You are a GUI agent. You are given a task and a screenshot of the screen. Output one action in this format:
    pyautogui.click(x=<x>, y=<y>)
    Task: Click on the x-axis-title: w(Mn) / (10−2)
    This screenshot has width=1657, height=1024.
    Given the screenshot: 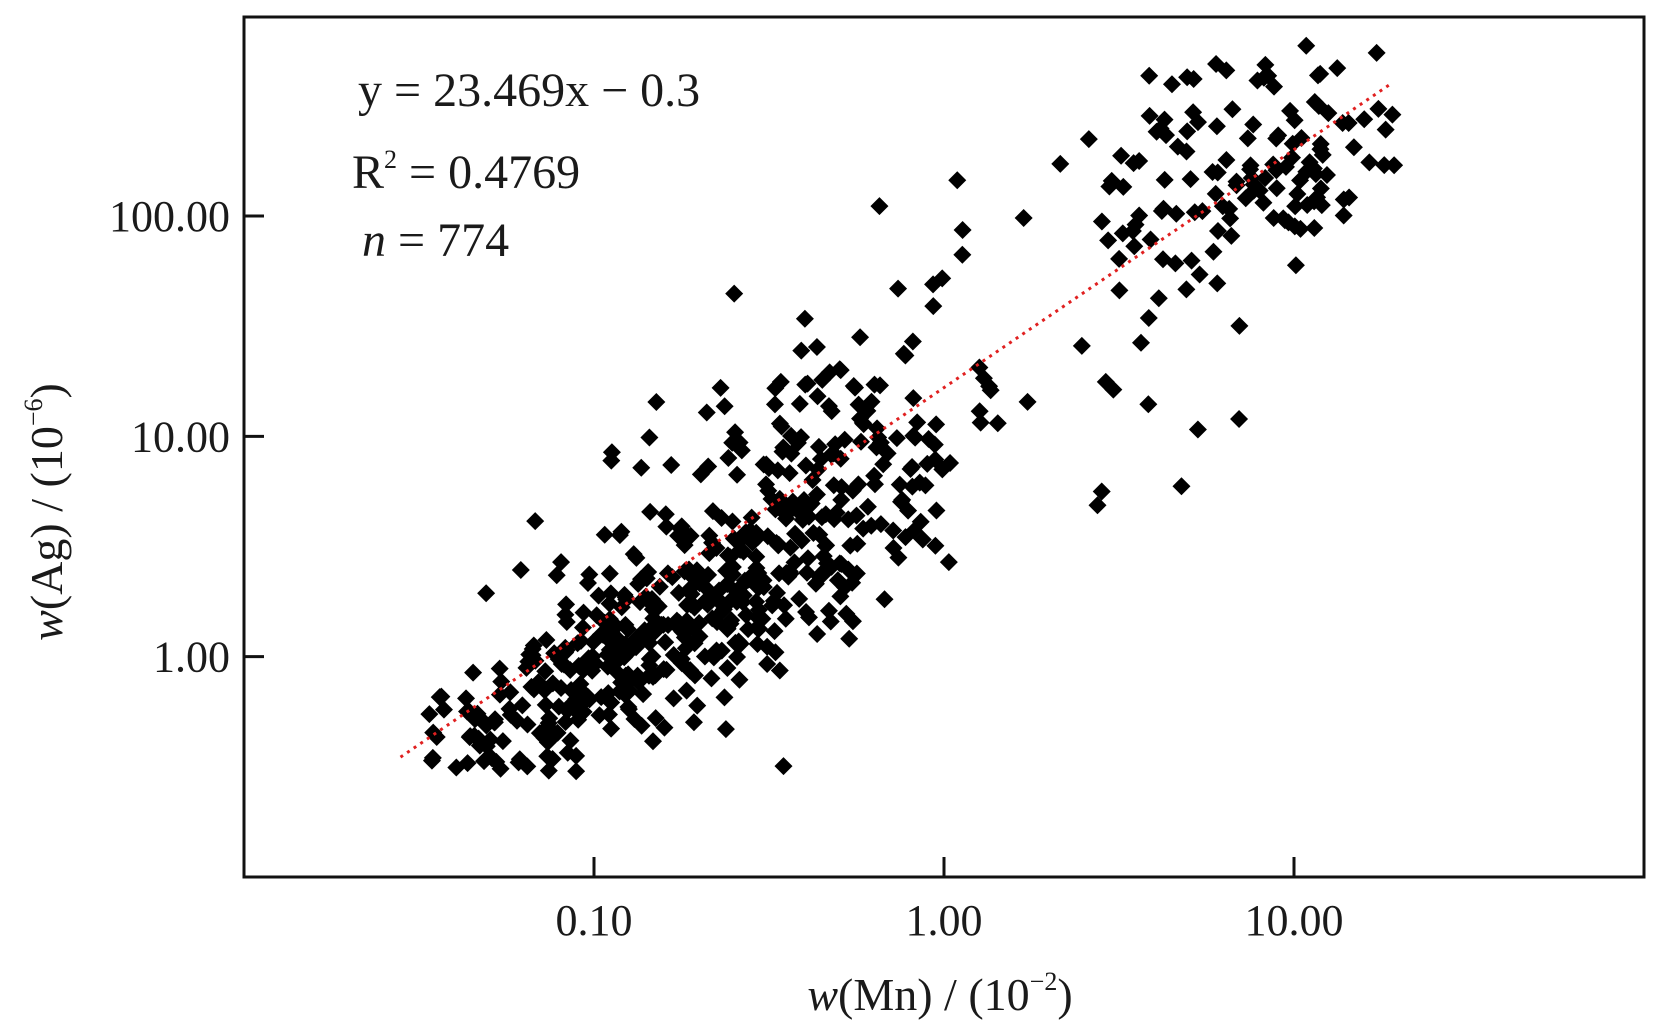 What is the action you would take?
    pyautogui.click(x=939, y=993)
    